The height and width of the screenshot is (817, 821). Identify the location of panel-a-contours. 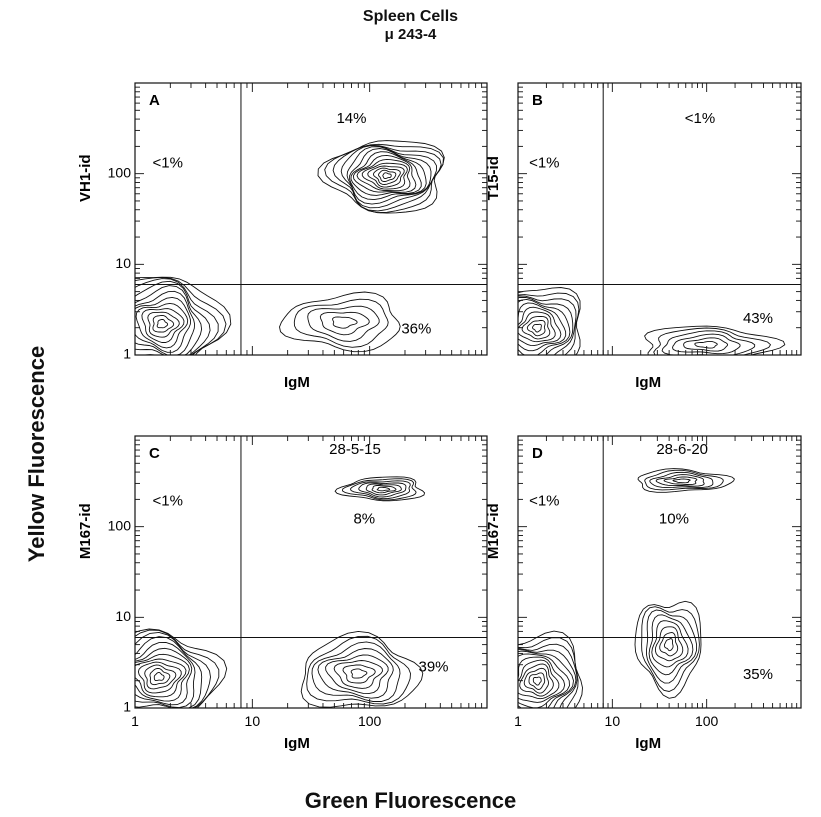
(290, 247).